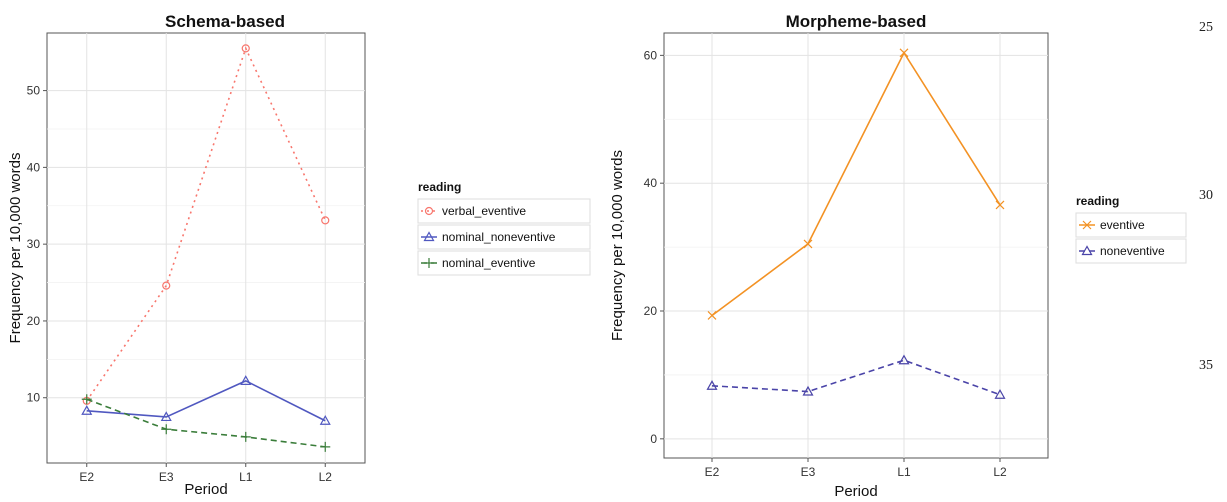 The height and width of the screenshot is (502, 1227). I want to click on series-eventive, so click(856, 184).